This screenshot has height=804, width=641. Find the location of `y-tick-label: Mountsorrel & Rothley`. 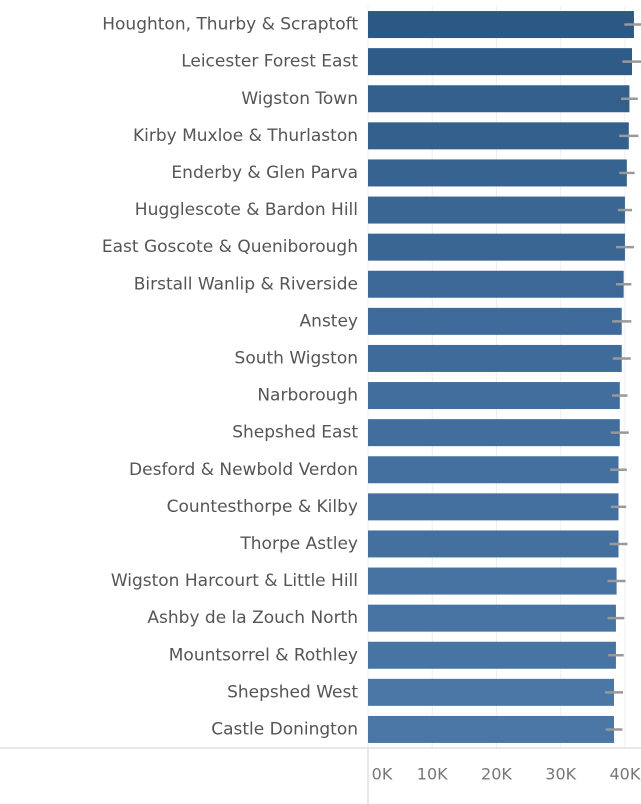

y-tick-label: Mountsorrel & Rothley is located at coordinates (263, 655).